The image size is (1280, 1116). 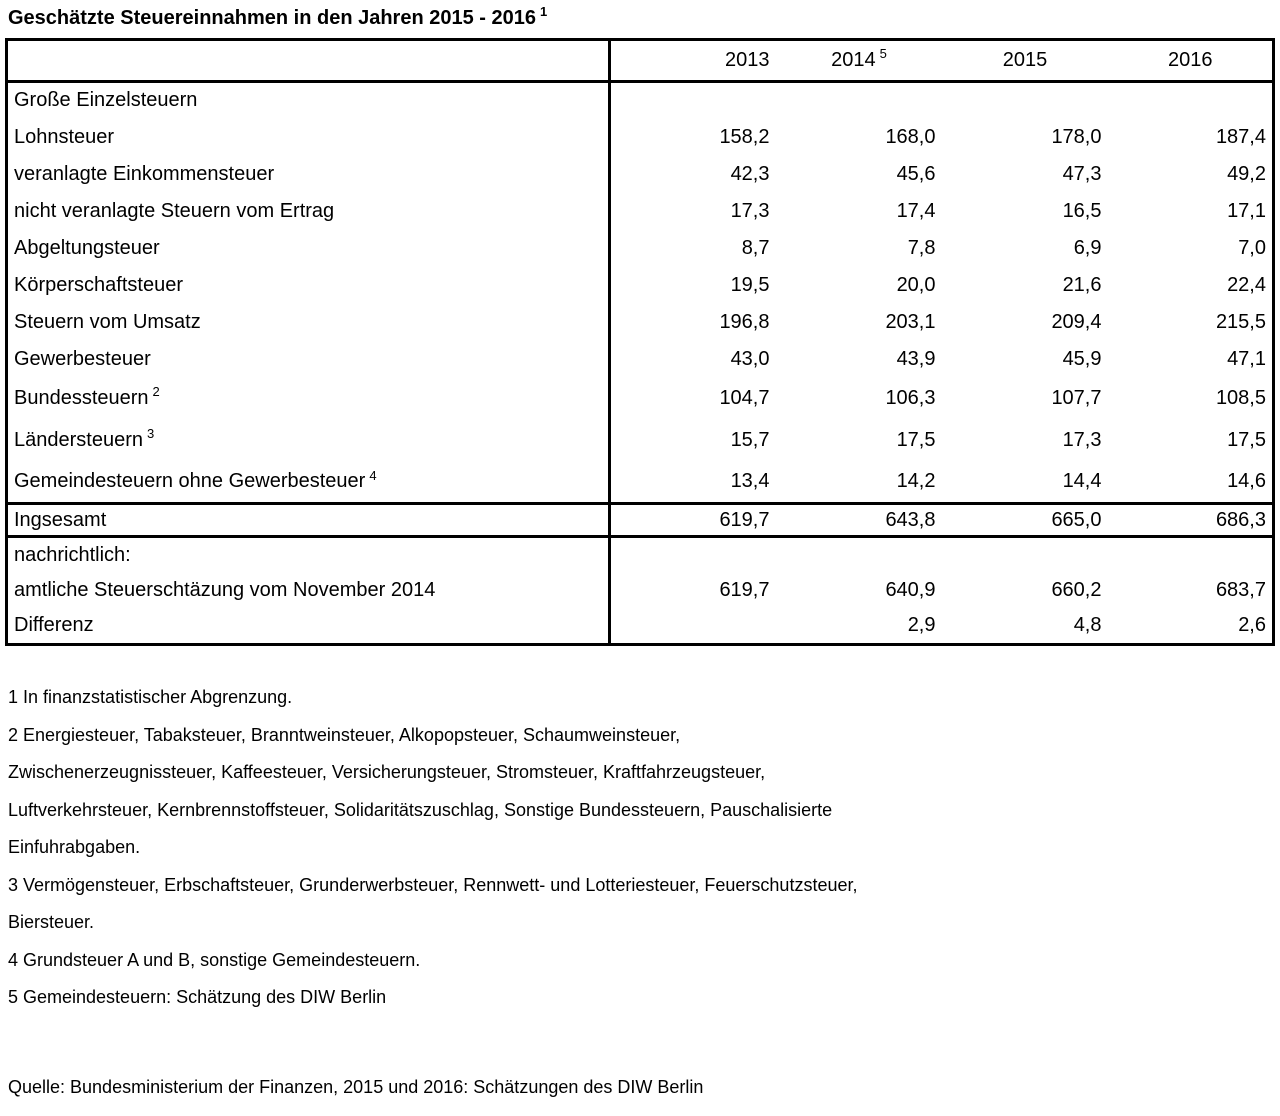 What do you see at coordinates (640, 398) in the screenshot?
I see `table-row-bundessteuern: Bundessteuern 2 104,7 106,3 107,7 108,5` at bounding box center [640, 398].